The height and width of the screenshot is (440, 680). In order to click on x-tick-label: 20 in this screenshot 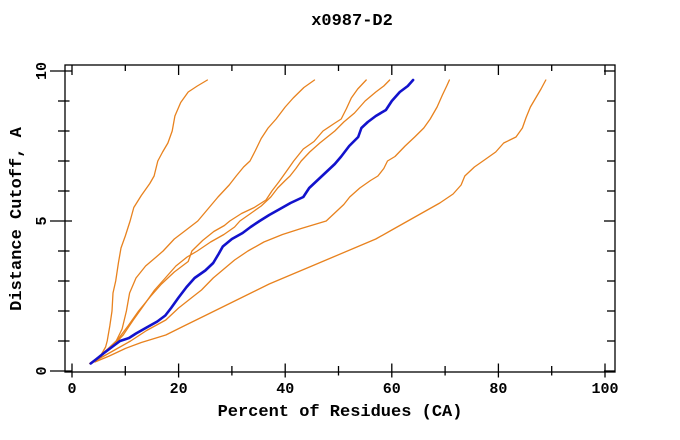, I will do `click(179, 389)`.